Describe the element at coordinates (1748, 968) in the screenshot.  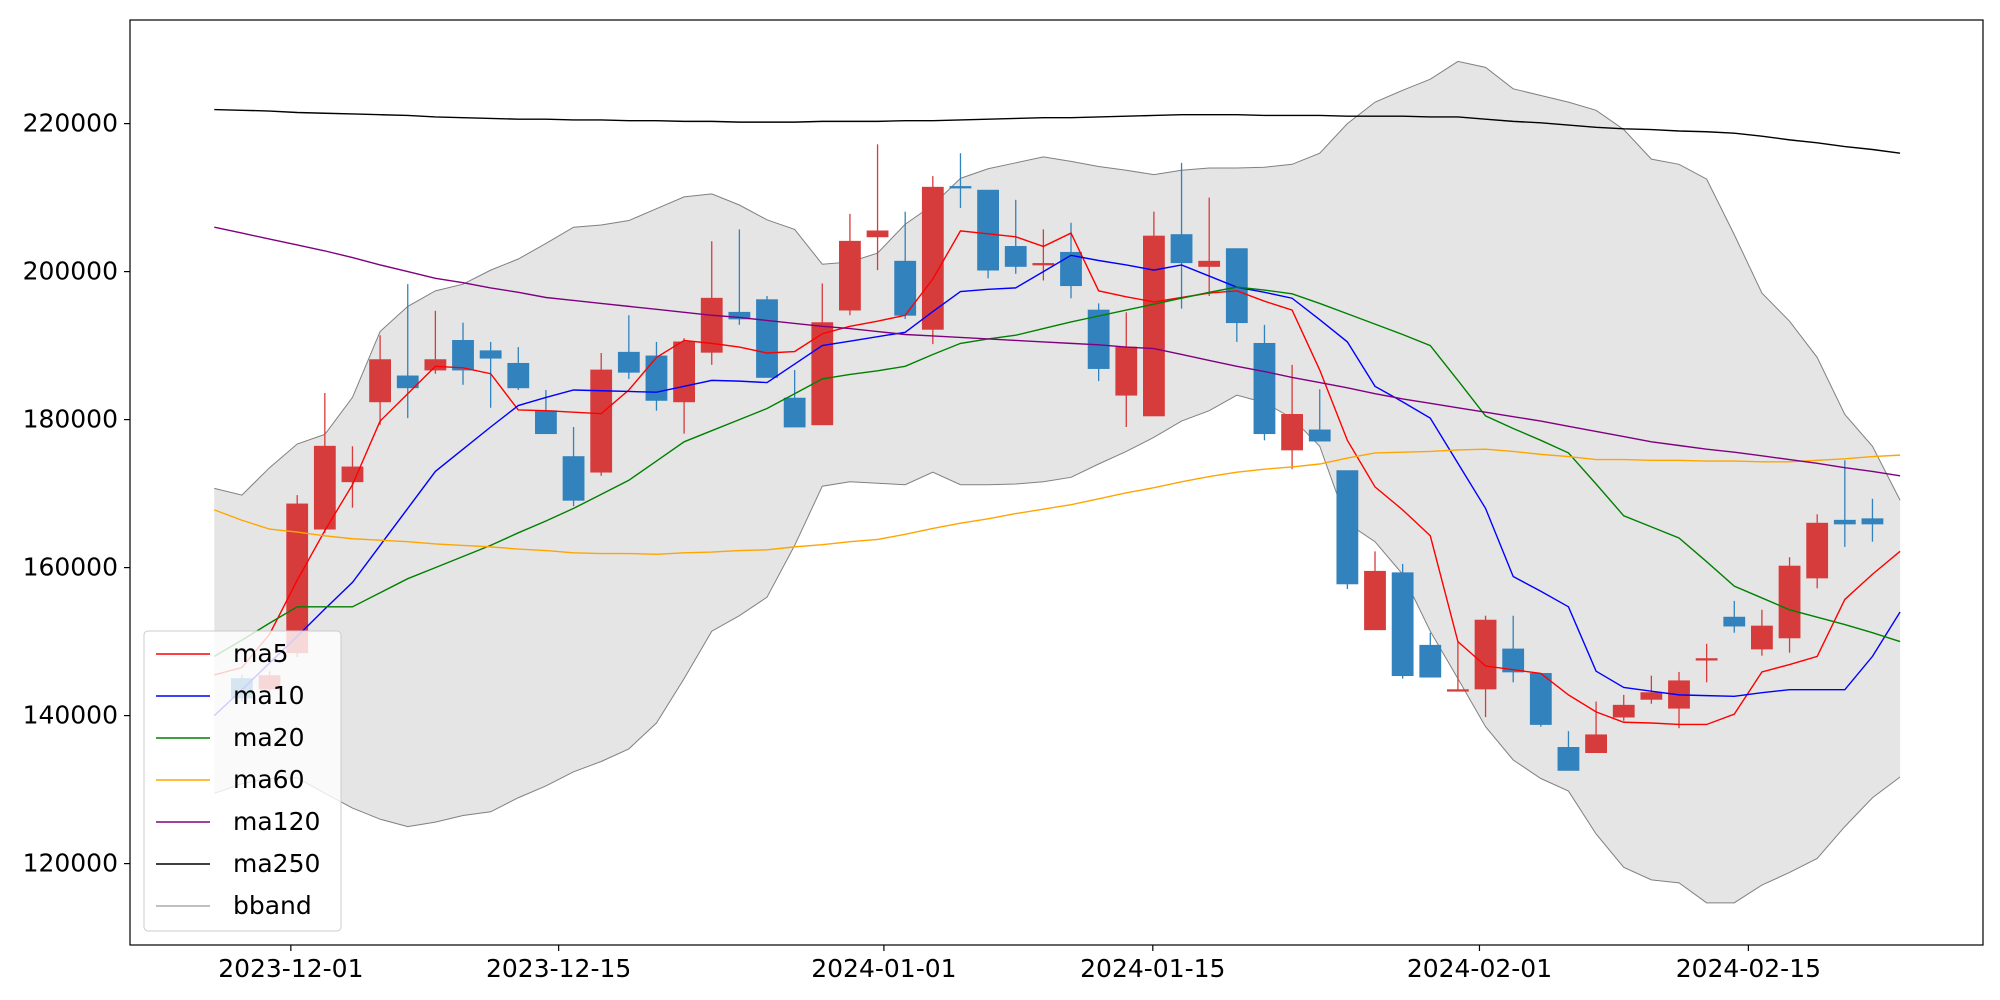
I see `x-tick-label: 2024-02-15` at that location.